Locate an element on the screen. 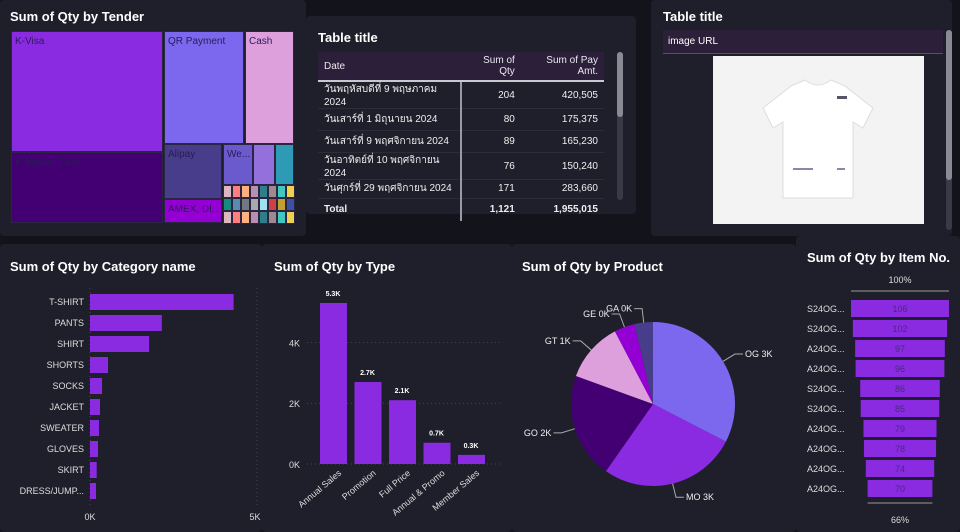  table-row: วันเสาร์ที่ 1 มิถุนายน 2024 80 175,375 is located at coordinates (461, 119).